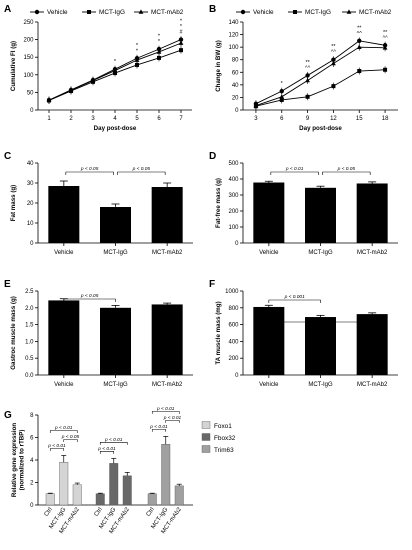 The width and height of the screenshot is (412, 550). What do you see at coordinates (233, 309) in the screenshot?
I see `y-tick-label: 800` at bounding box center [233, 309].